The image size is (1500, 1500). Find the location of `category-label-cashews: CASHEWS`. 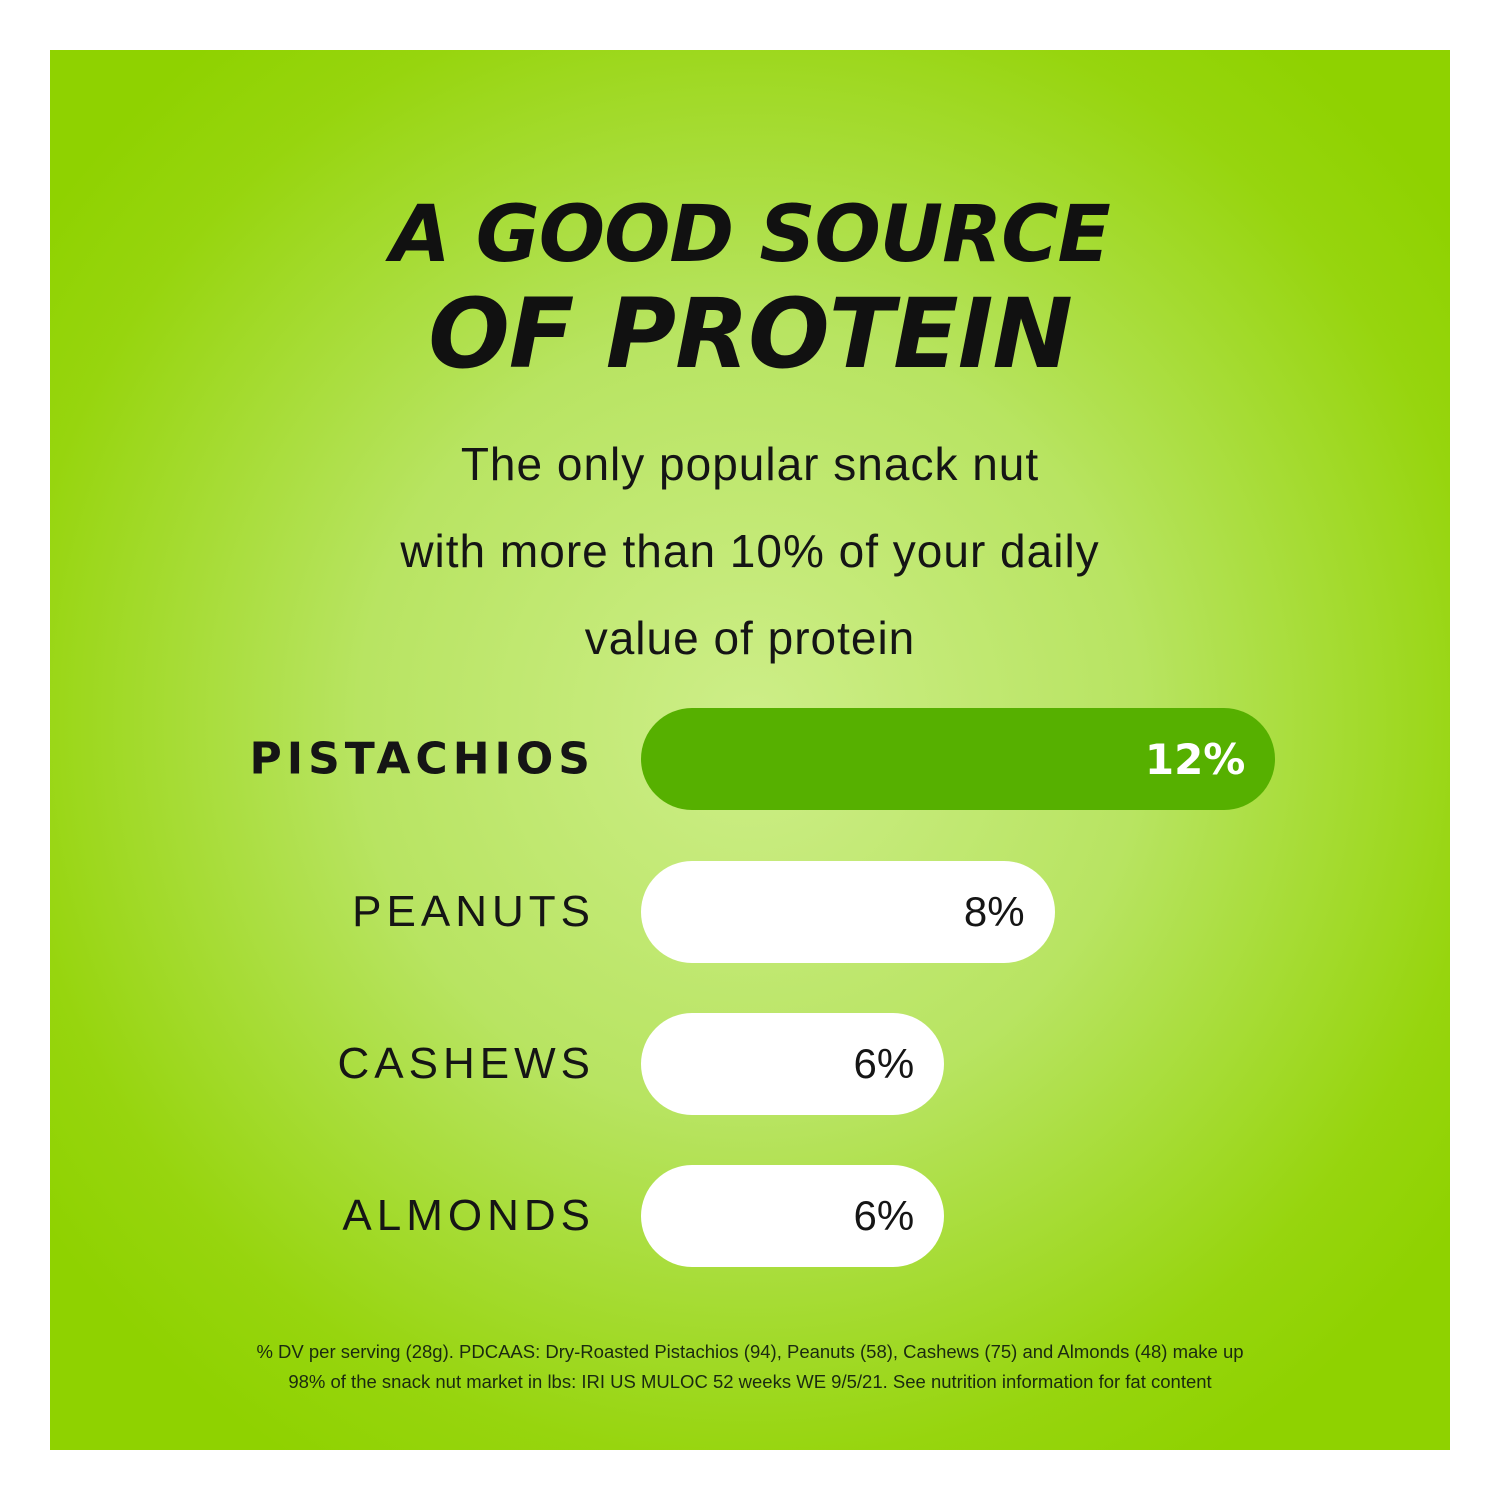

category-label-cashews: CASHEWS is located at coordinates (466, 1063).